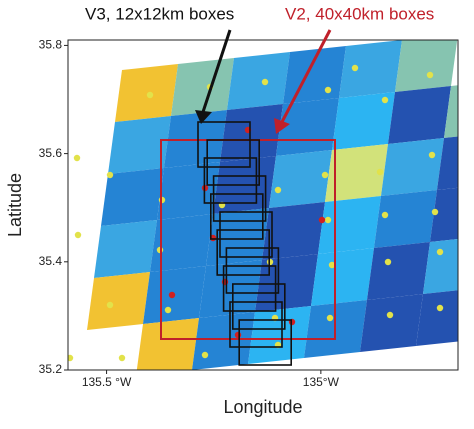 The width and height of the screenshot is (474, 429). I want to click on v3-arrowhead, so click(203, 117).